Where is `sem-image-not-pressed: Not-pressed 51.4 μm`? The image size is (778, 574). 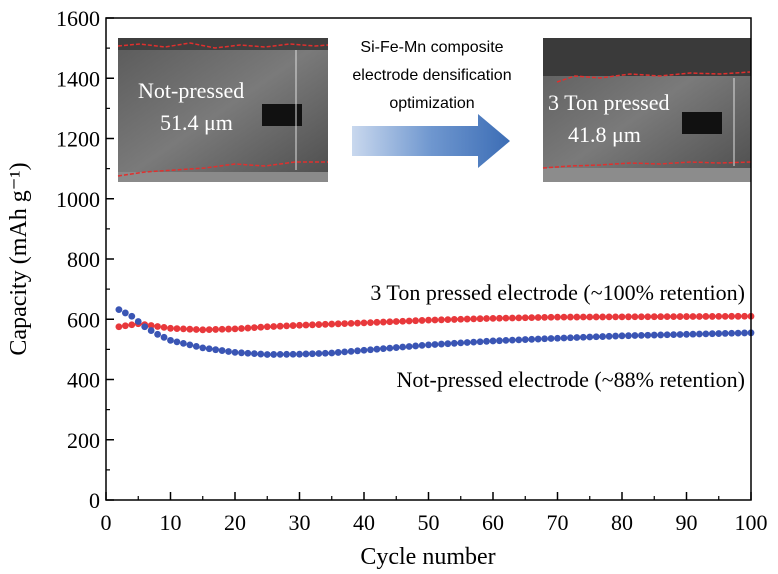
sem-image-not-pressed: Not-pressed 51.4 μm is located at coordinates (223, 110).